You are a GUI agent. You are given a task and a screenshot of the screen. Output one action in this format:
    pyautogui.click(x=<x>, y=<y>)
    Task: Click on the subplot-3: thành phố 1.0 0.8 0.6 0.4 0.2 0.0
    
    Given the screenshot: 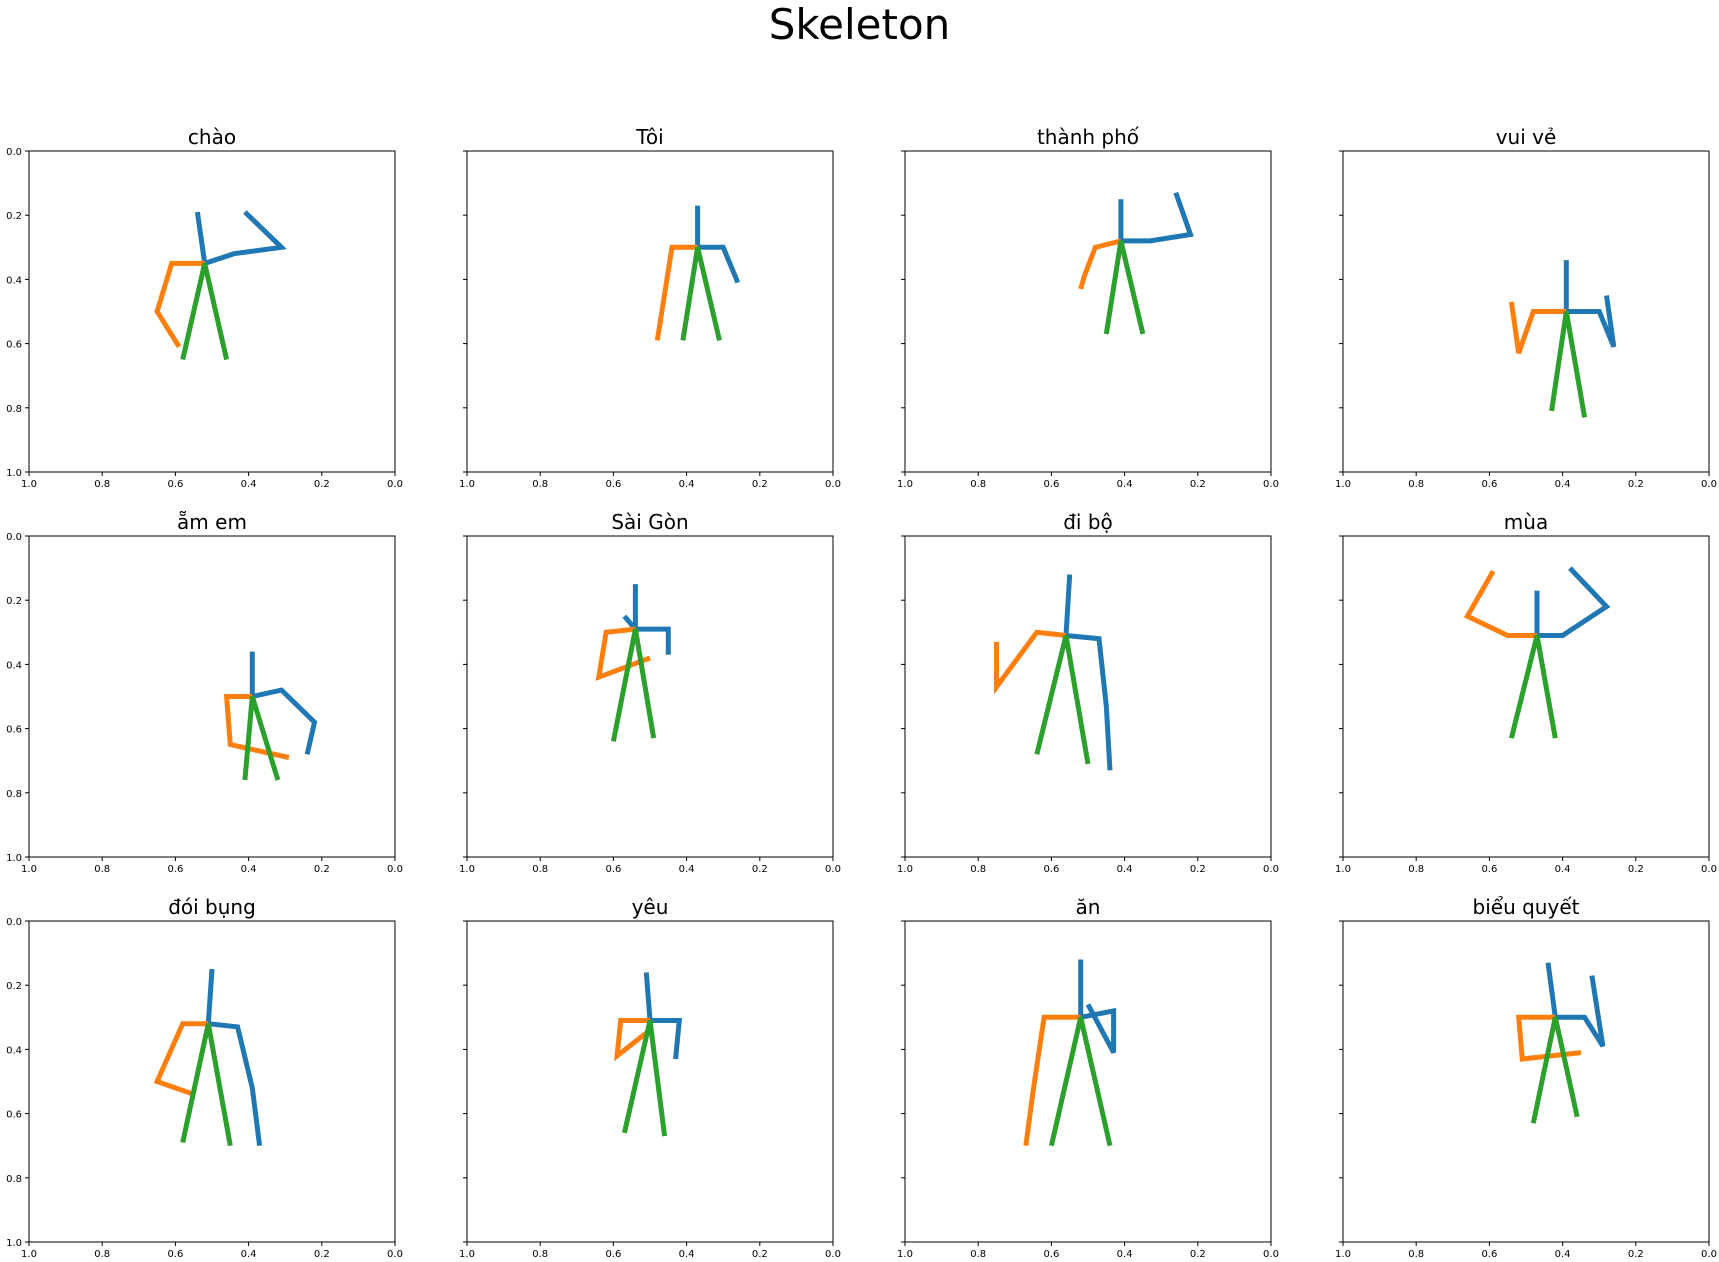 What is the action you would take?
    pyautogui.click(x=1088, y=307)
    